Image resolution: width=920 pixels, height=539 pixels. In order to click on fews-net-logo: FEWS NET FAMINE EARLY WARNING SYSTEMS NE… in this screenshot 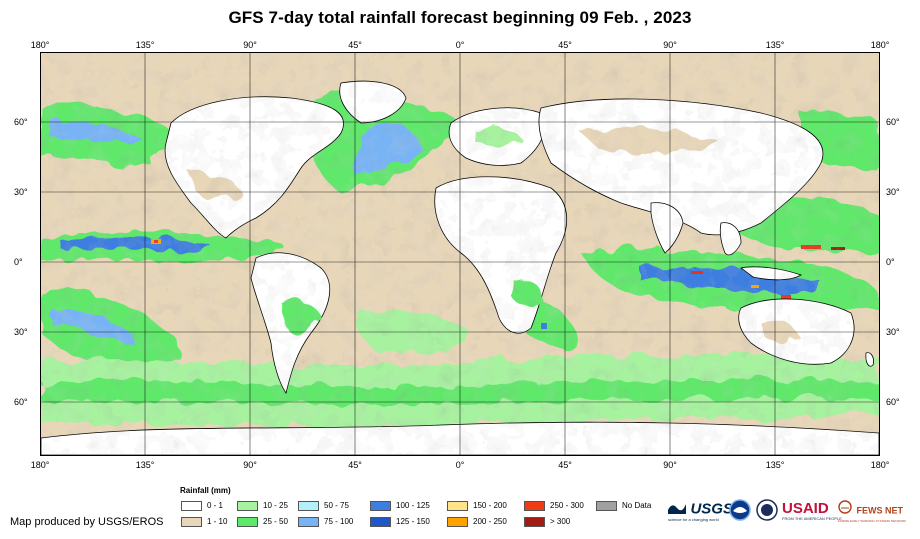, I will do `click(872, 511)`.